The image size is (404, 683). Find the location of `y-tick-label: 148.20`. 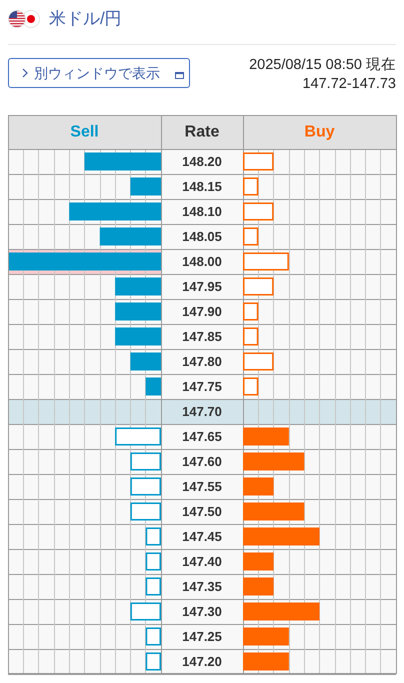

y-tick-label: 148.20 is located at coordinates (202, 161).